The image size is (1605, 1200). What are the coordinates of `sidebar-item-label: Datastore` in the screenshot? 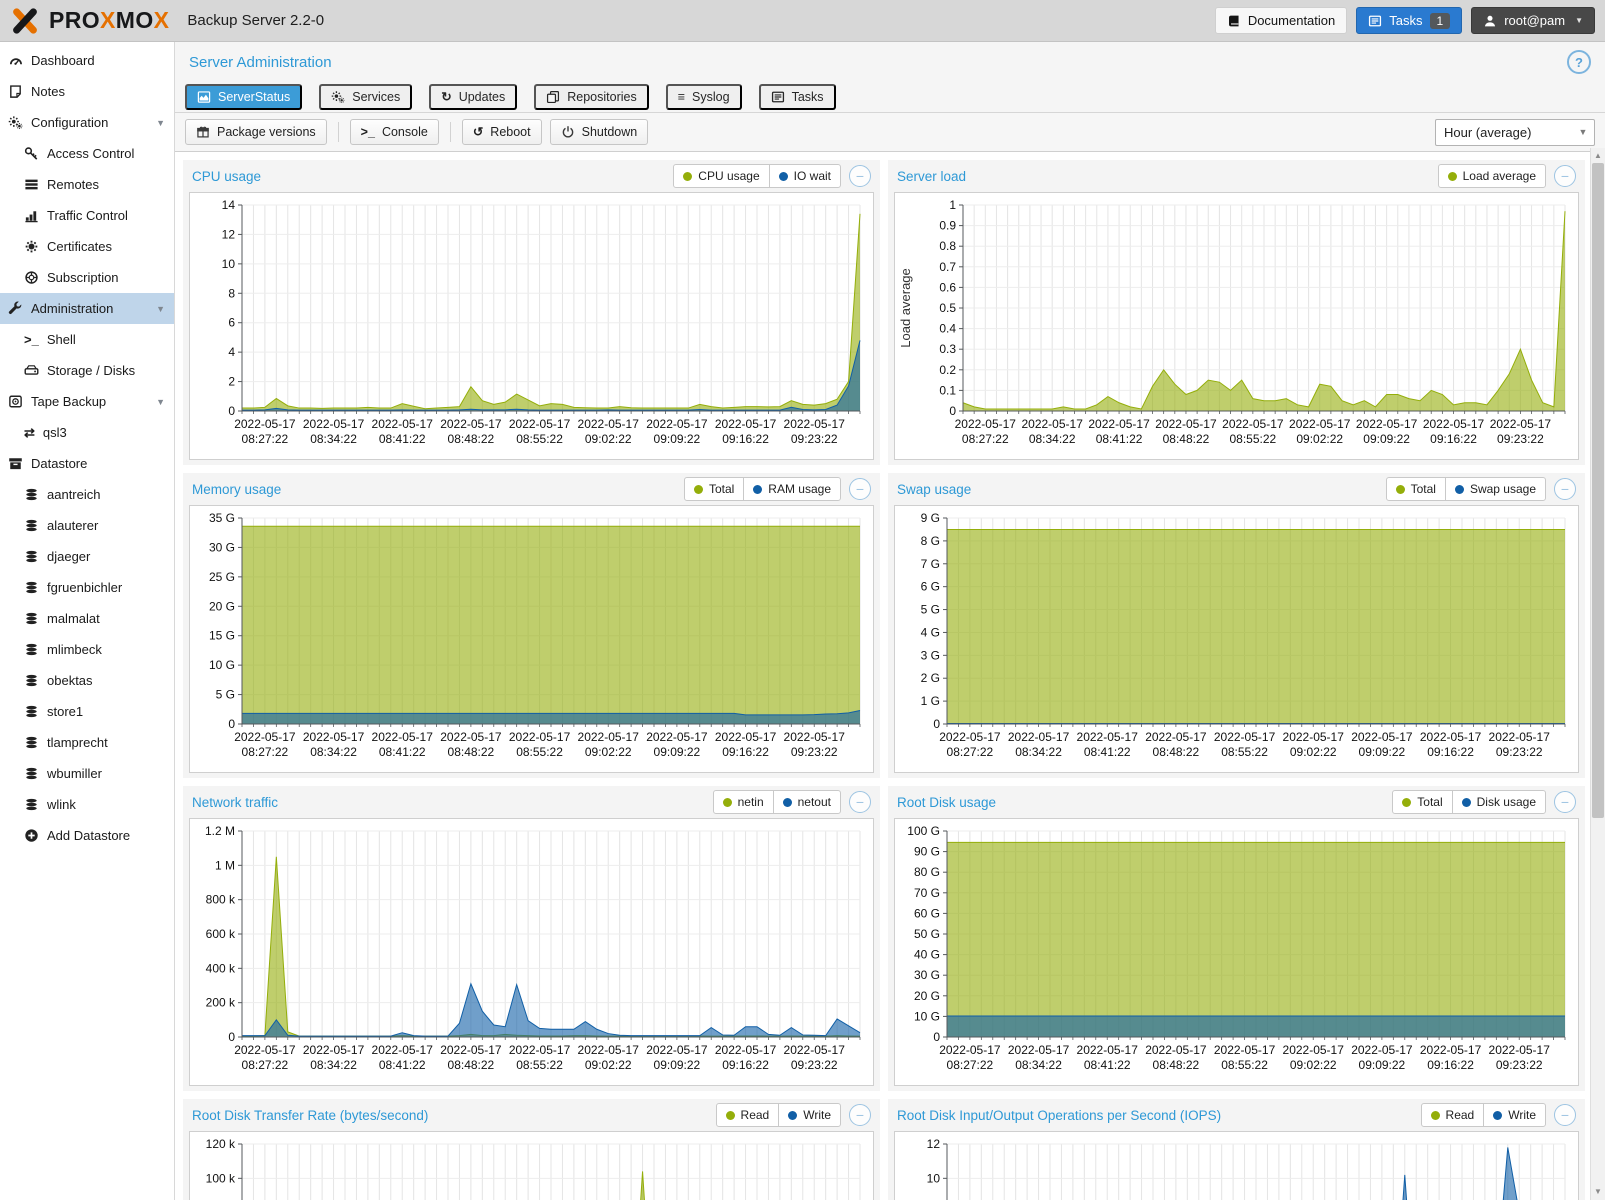 It's located at (59, 463).